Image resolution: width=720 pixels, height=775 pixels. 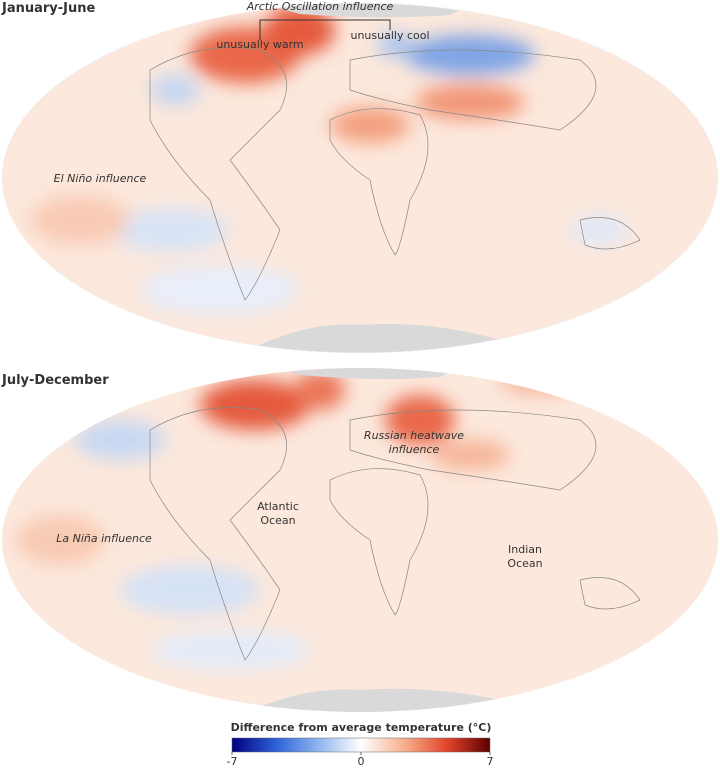 I want to click on annotation-text: unusually warm, so click(x=259, y=44).